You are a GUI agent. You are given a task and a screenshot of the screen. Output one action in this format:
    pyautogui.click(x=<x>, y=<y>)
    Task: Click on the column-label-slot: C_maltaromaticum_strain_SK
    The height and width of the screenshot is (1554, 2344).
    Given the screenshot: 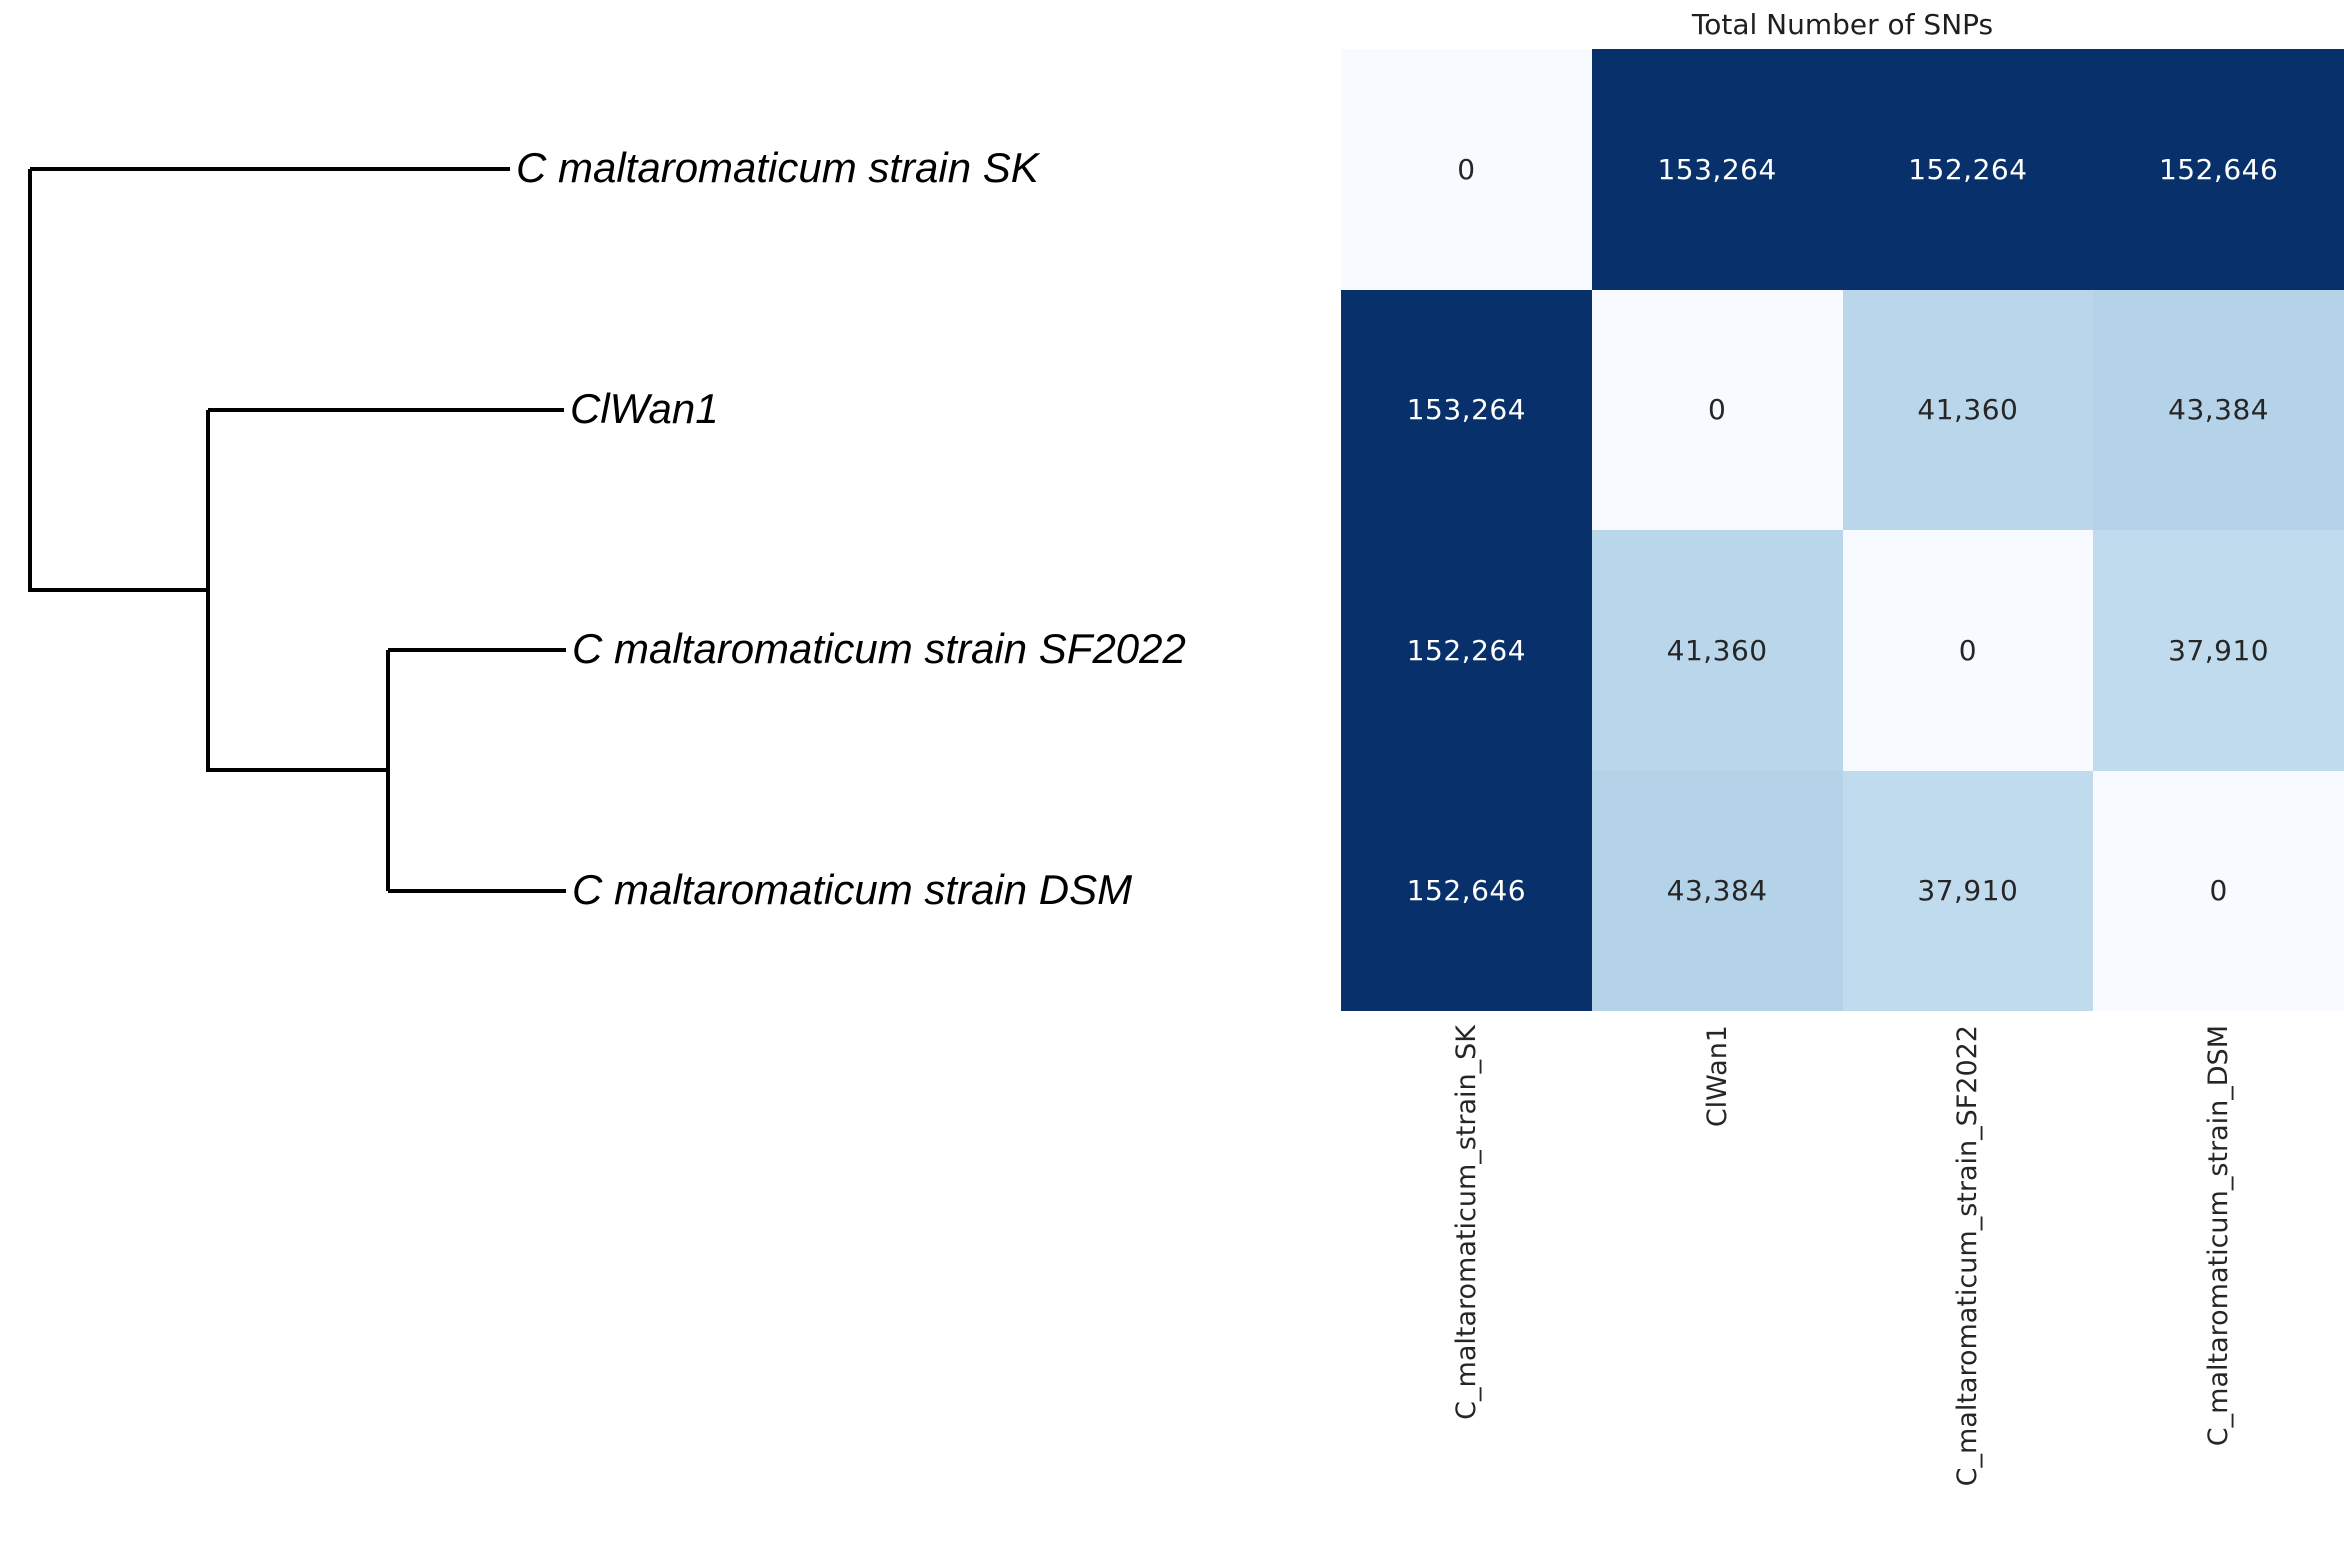 What is the action you would take?
    pyautogui.click(x=1466, y=1282)
    